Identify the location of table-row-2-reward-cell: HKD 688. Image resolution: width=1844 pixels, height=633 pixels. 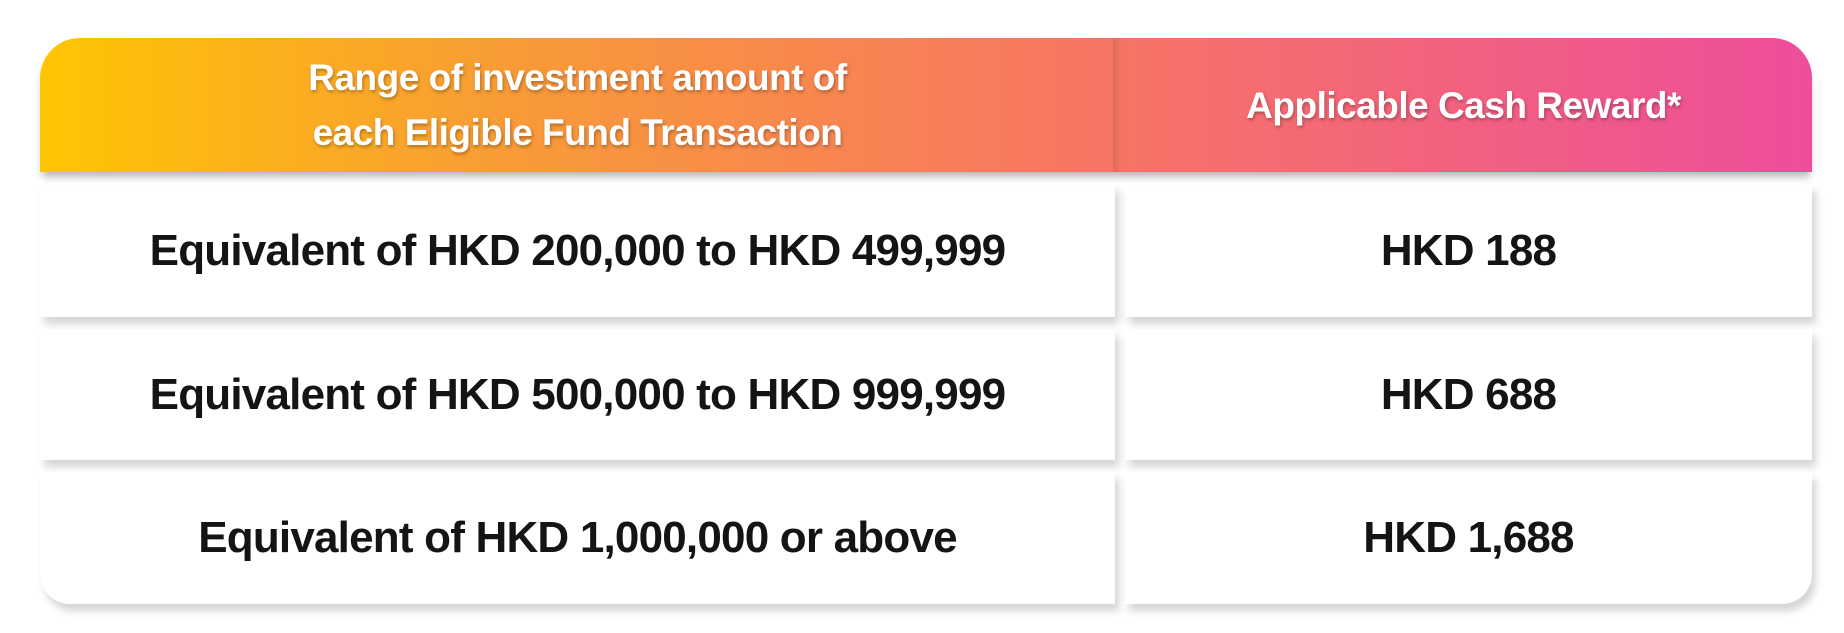
(1468, 394).